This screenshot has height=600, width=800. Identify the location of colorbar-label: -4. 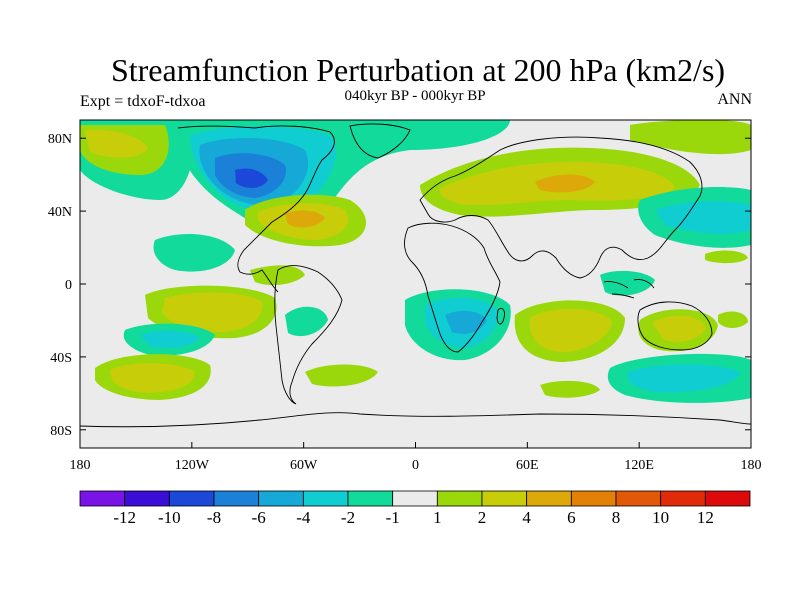
(303, 517).